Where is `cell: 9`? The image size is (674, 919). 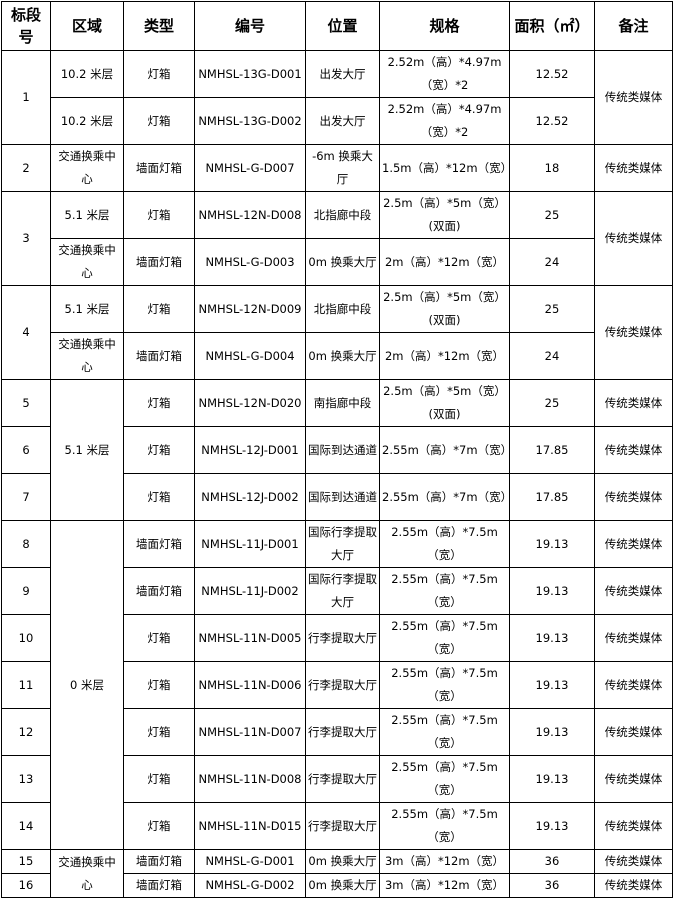 cell: 9 is located at coordinates (26, 591).